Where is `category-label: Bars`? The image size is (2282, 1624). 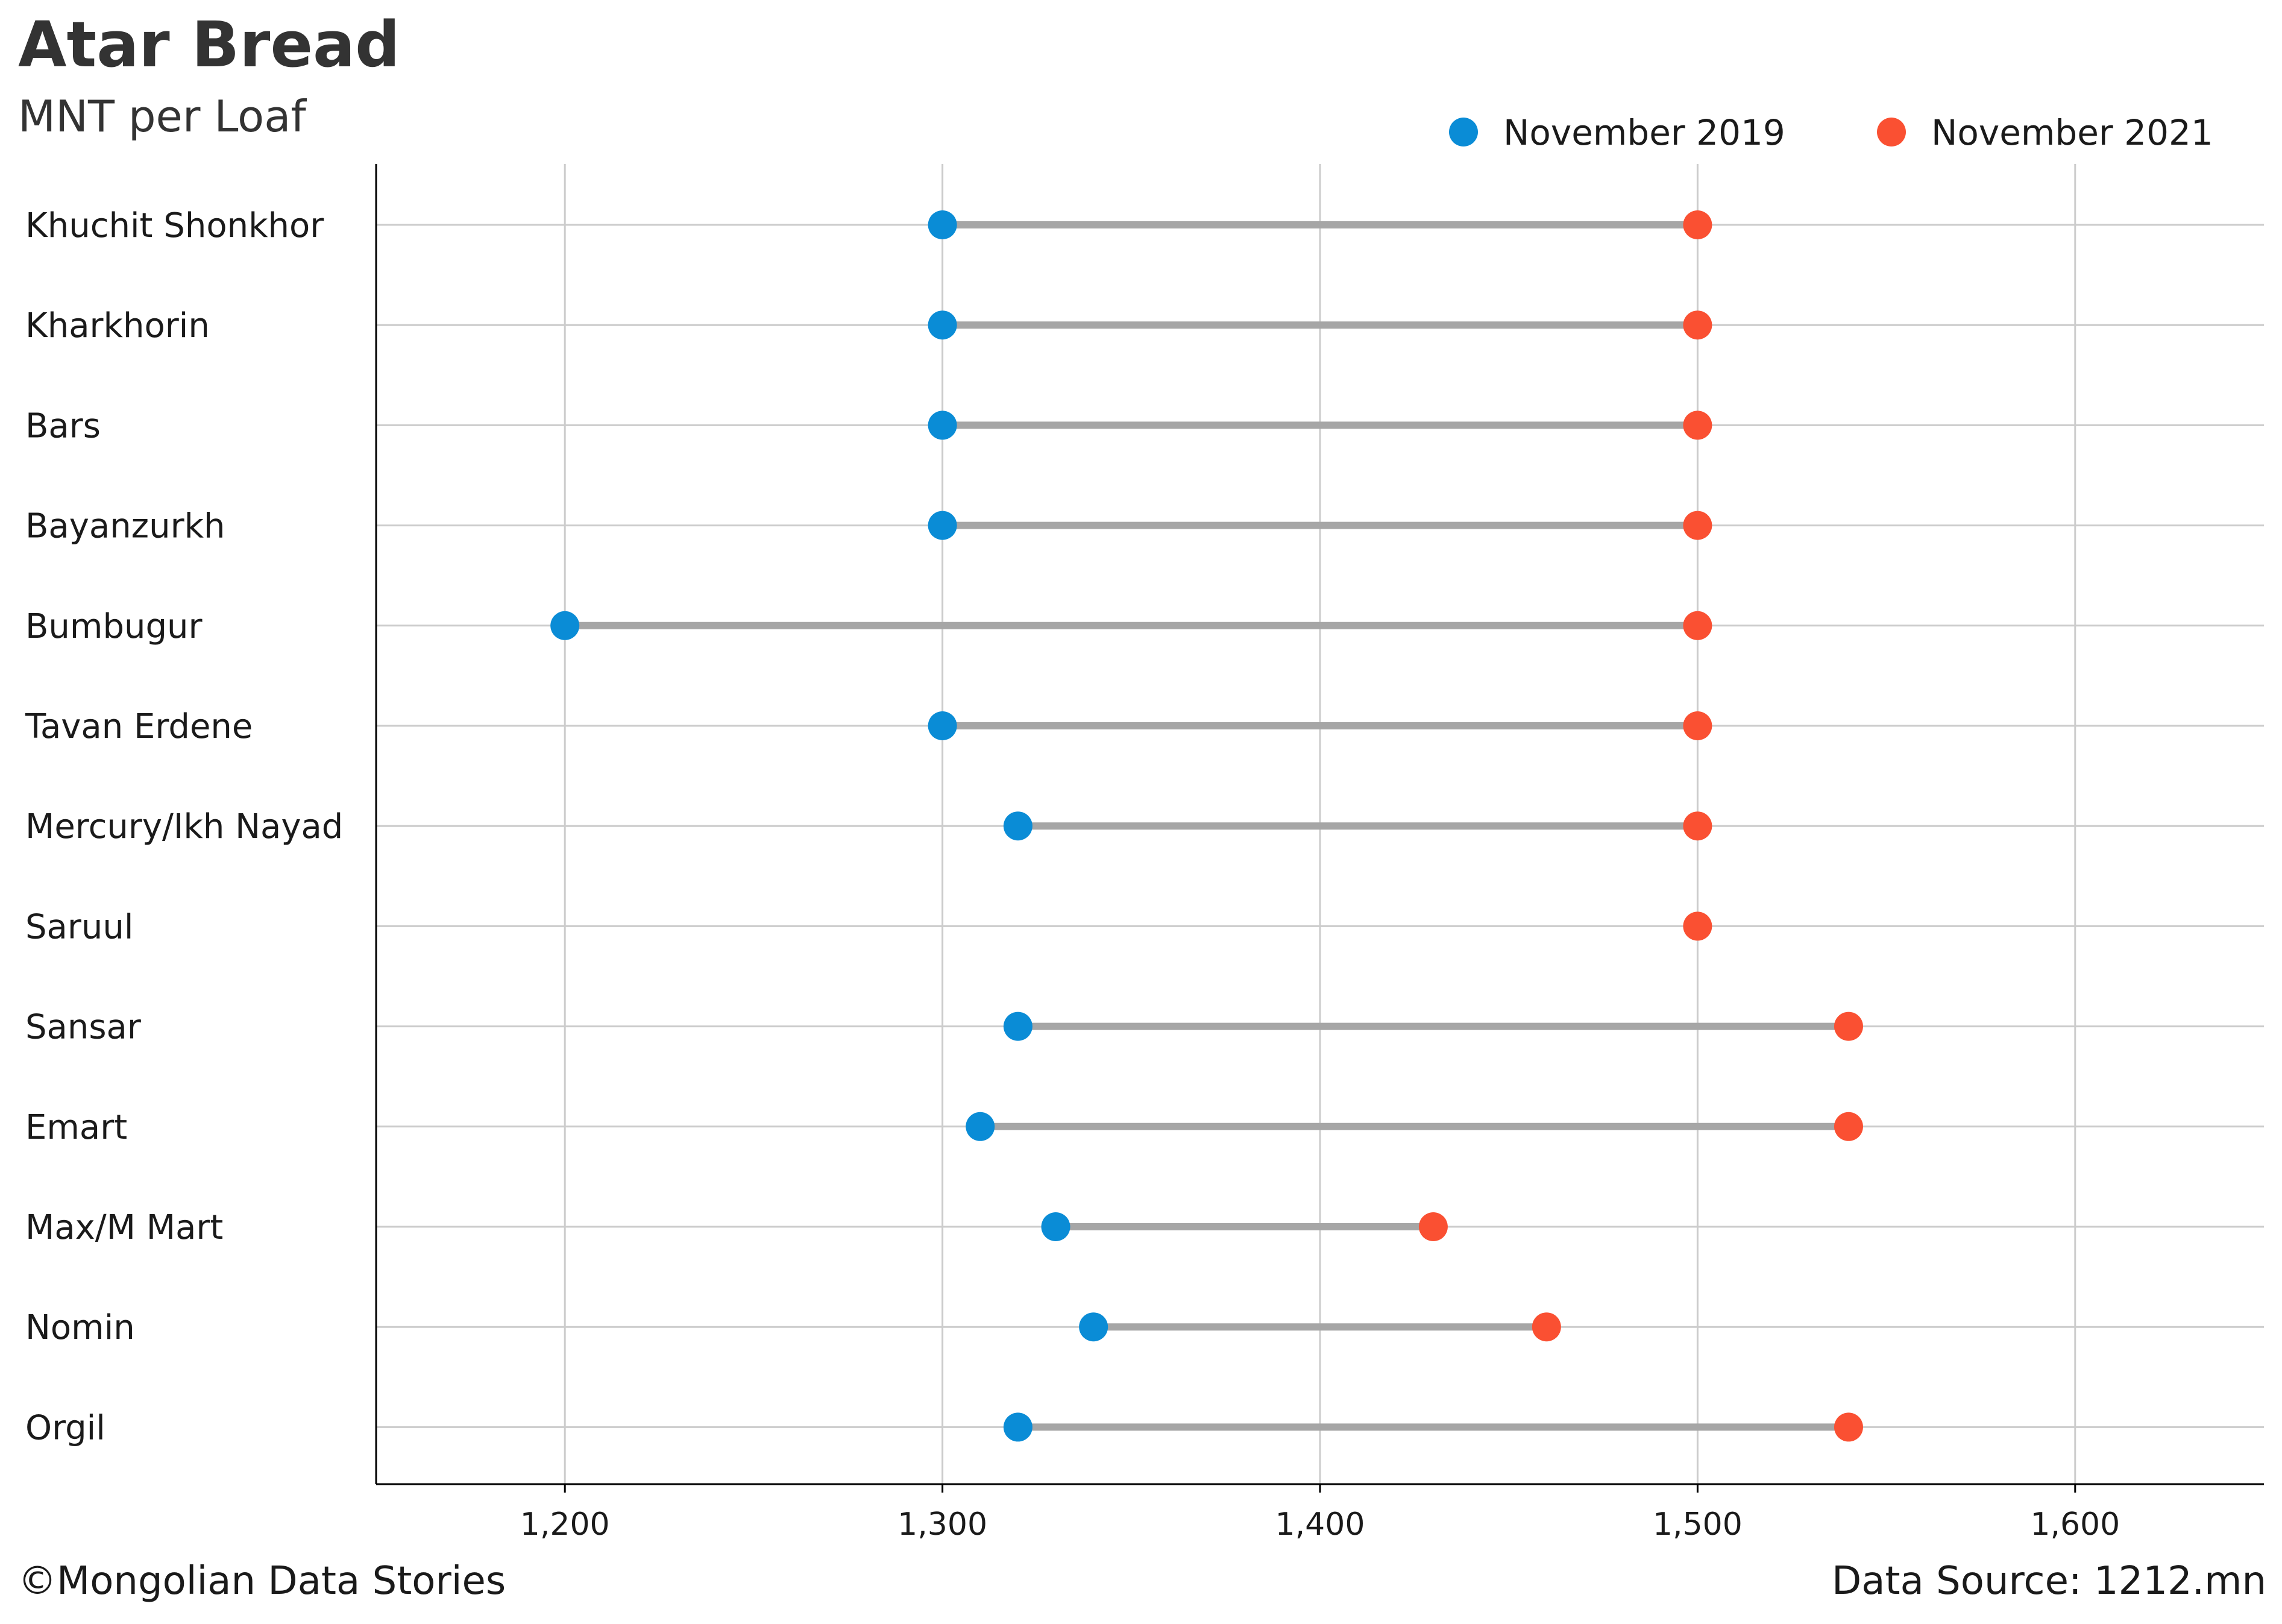
category-label: Bars is located at coordinates (63, 425).